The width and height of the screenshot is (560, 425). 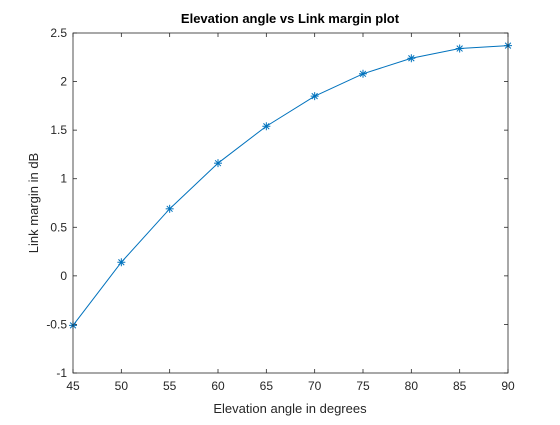 What do you see at coordinates (61, 373) in the screenshot?
I see `y-tick-label: -1` at bounding box center [61, 373].